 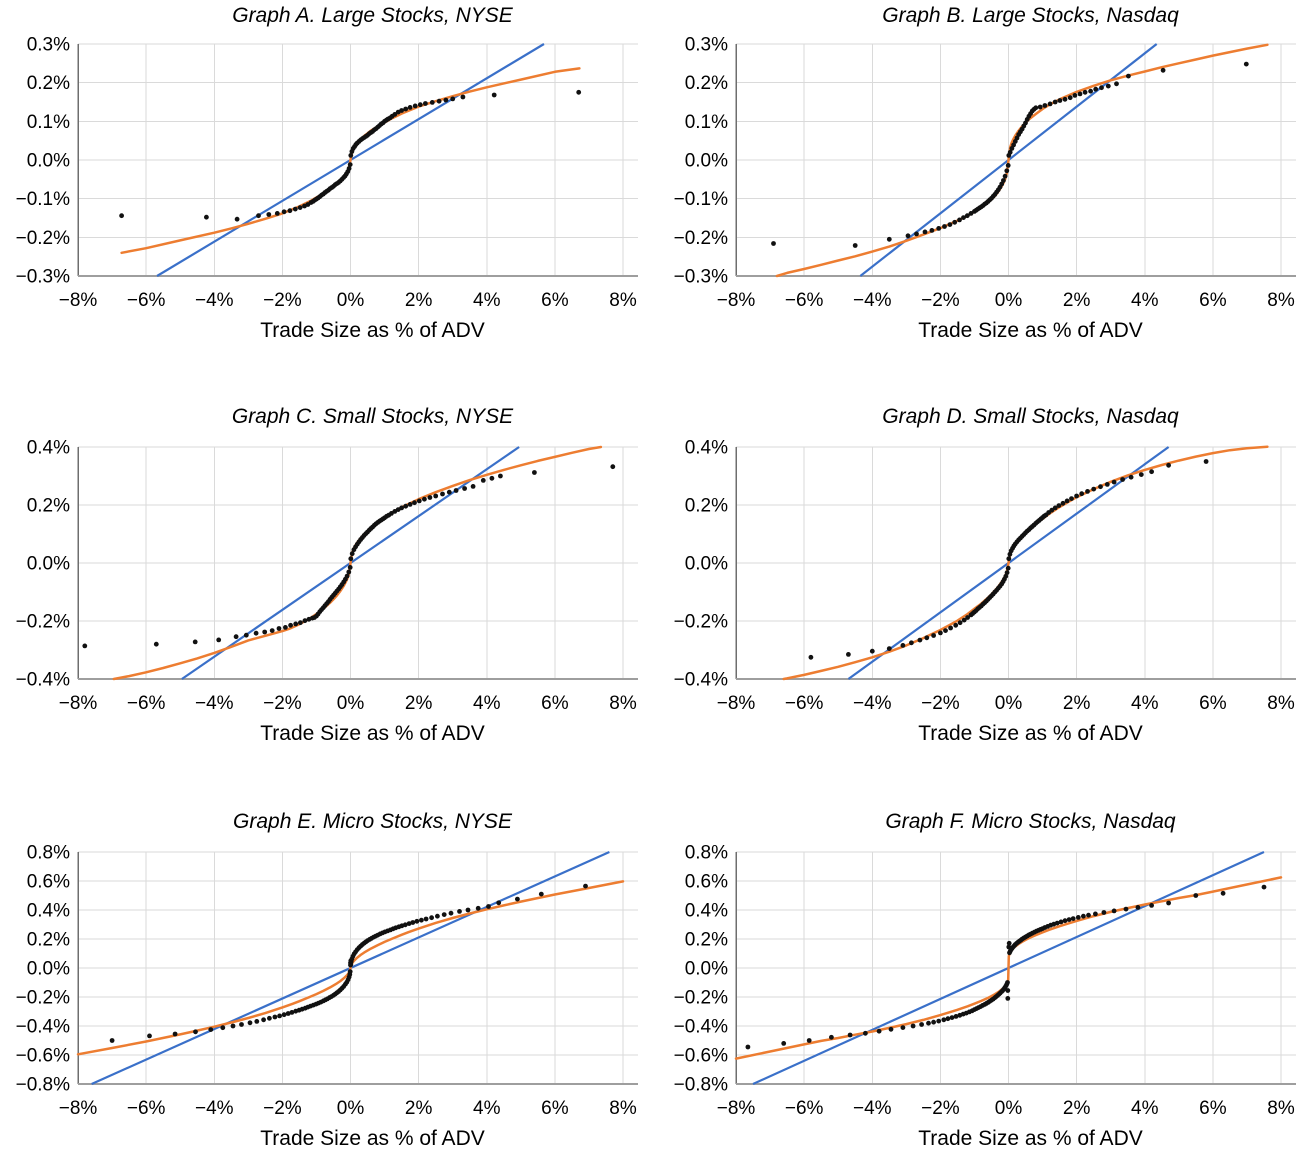 What do you see at coordinates (701, 277) in the screenshot?
I see `svg-text: −0.3%` at bounding box center [701, 277].